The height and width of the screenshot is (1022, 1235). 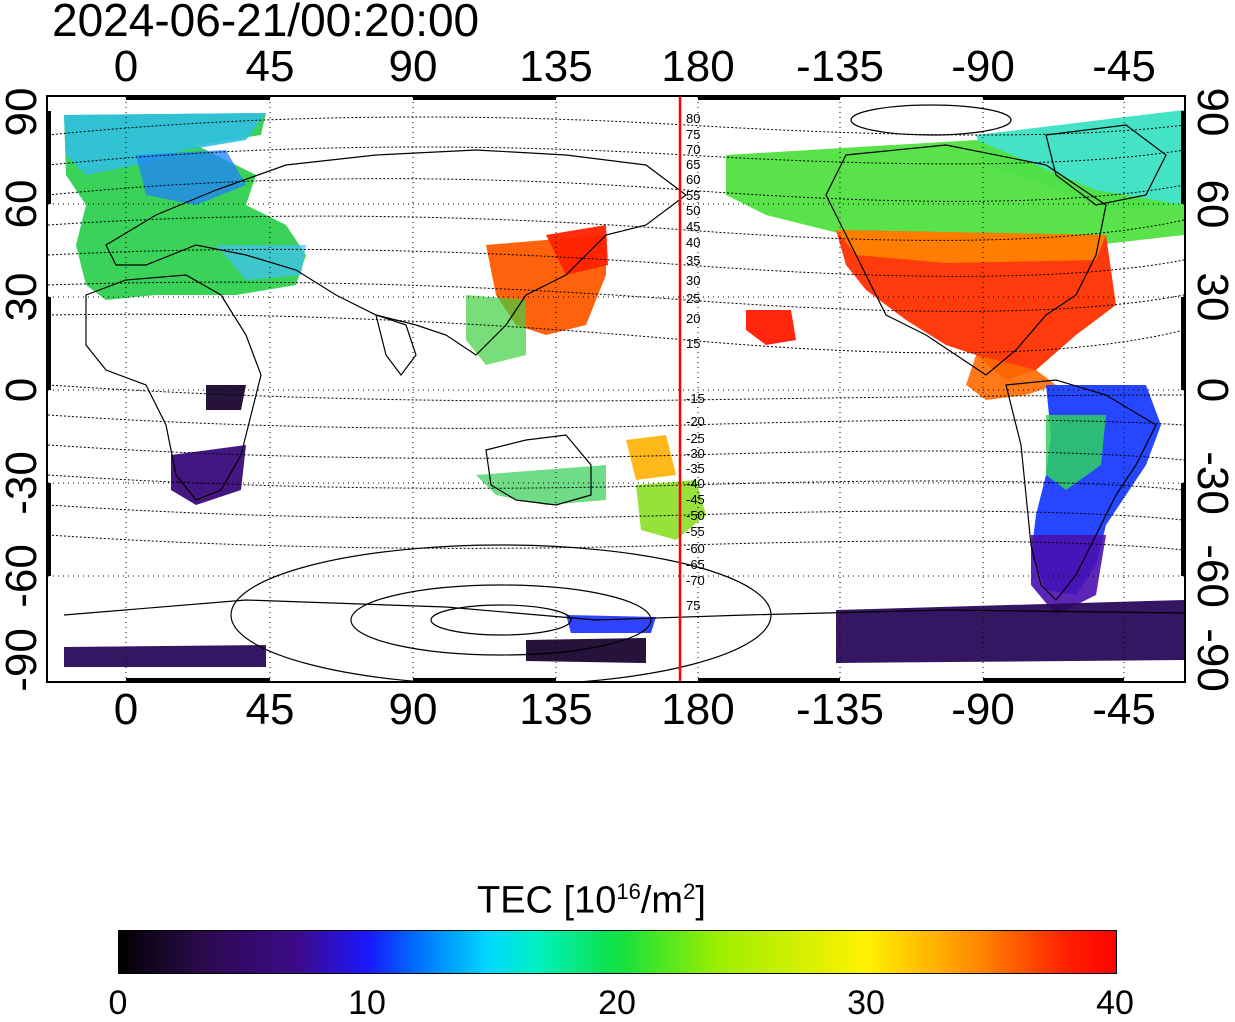 What do you see at coordinates (840, 66) in the screenshot?
I see `top-axis-label: -135` at bounding box center [840, 66].